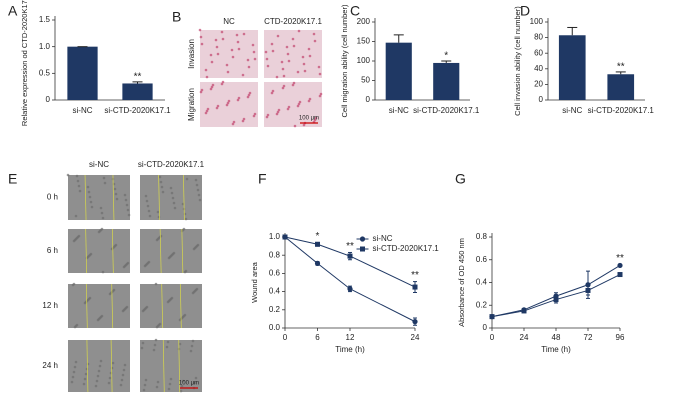  What do you see at coordinates (275, 291) in the screenshot?
I see `y-tick-label: 0.4` at bounding box center [275, 291].